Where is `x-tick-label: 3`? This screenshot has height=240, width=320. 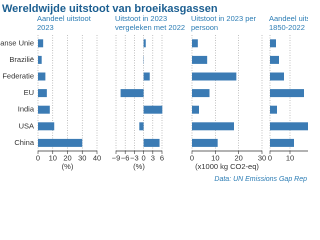
x-tick-label: 3 is located at coordinates (153, 157).